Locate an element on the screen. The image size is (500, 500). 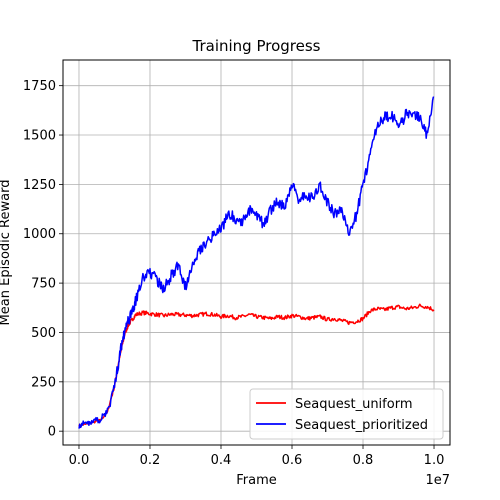
x-tick-label: 0.6 is located at coordinates (292, 460).